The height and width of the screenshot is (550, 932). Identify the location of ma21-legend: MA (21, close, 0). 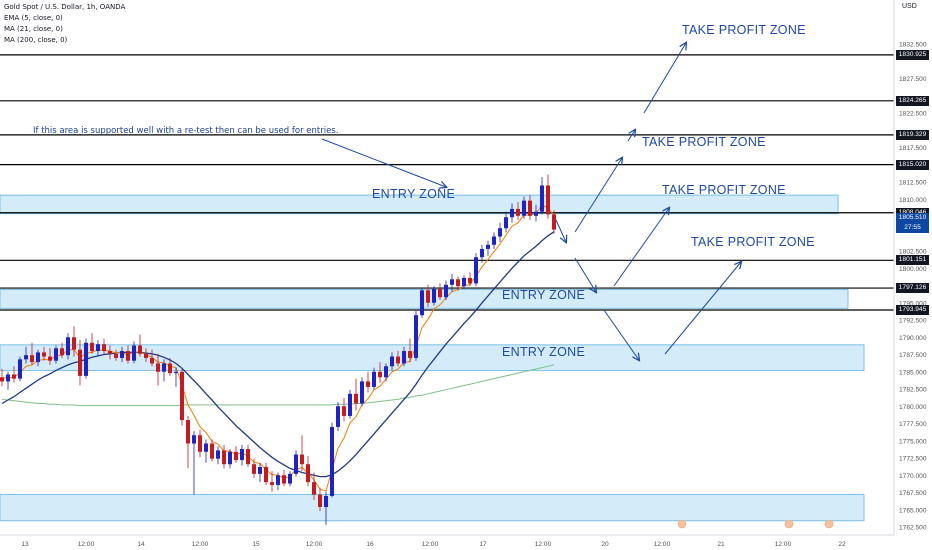
(33, 29).